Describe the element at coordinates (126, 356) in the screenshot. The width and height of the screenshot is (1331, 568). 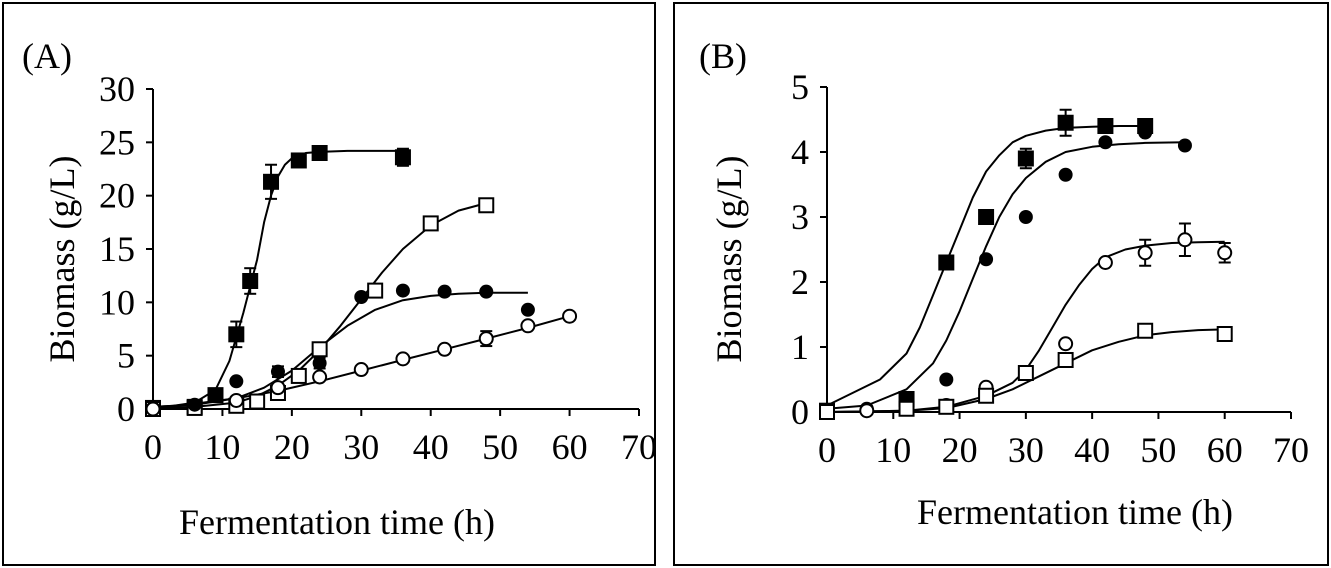
I see `y-tick-label: 5` at that location.